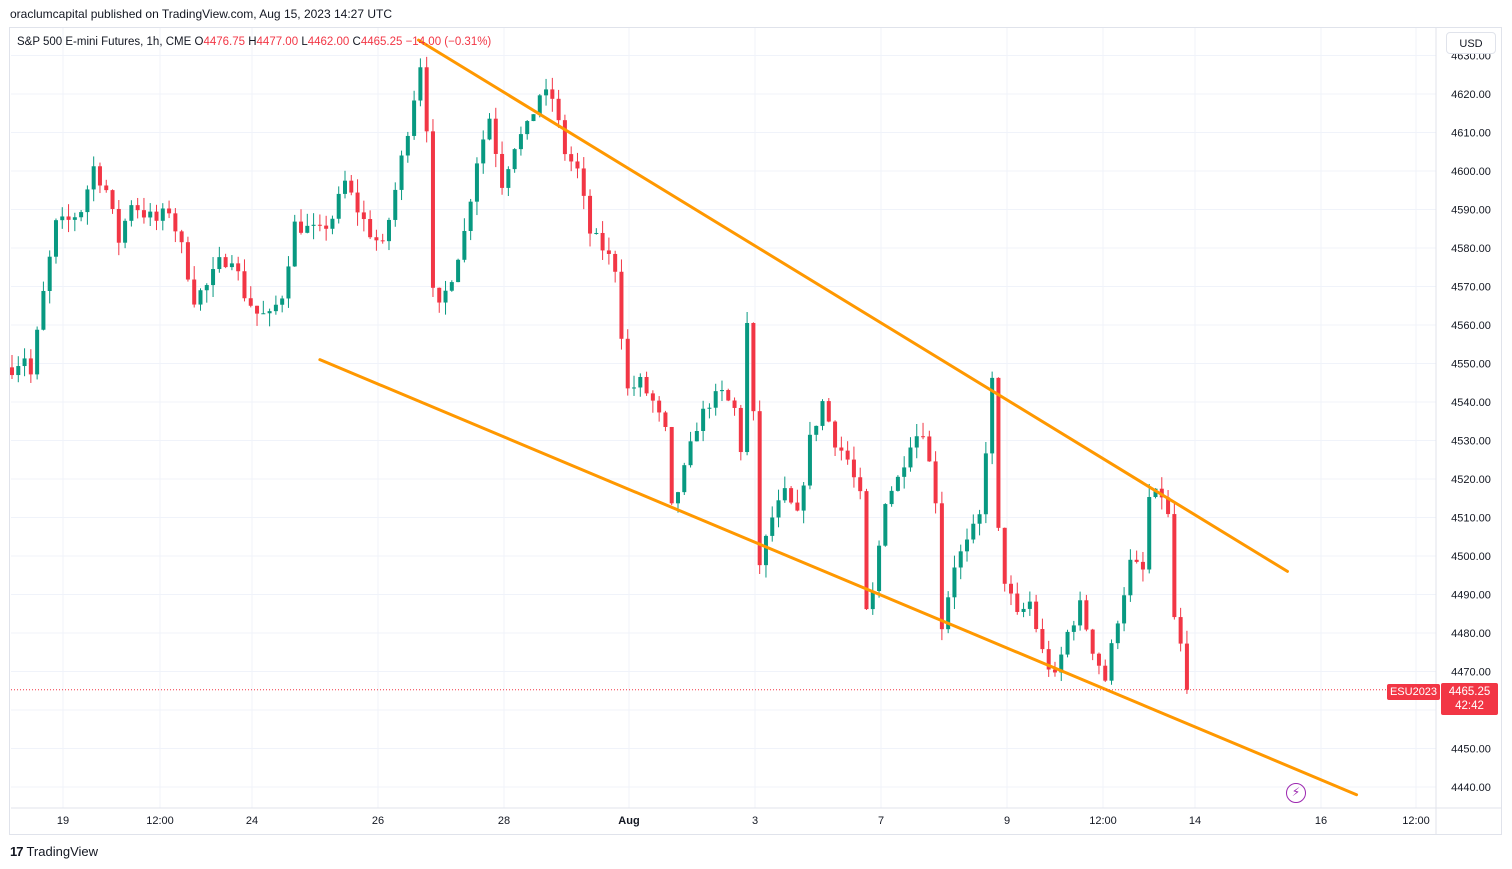  What do you see at coordinates (1007, 821) in the screenshot?
I see `x-tick-label: 9` at bounding box center [1007, 821].